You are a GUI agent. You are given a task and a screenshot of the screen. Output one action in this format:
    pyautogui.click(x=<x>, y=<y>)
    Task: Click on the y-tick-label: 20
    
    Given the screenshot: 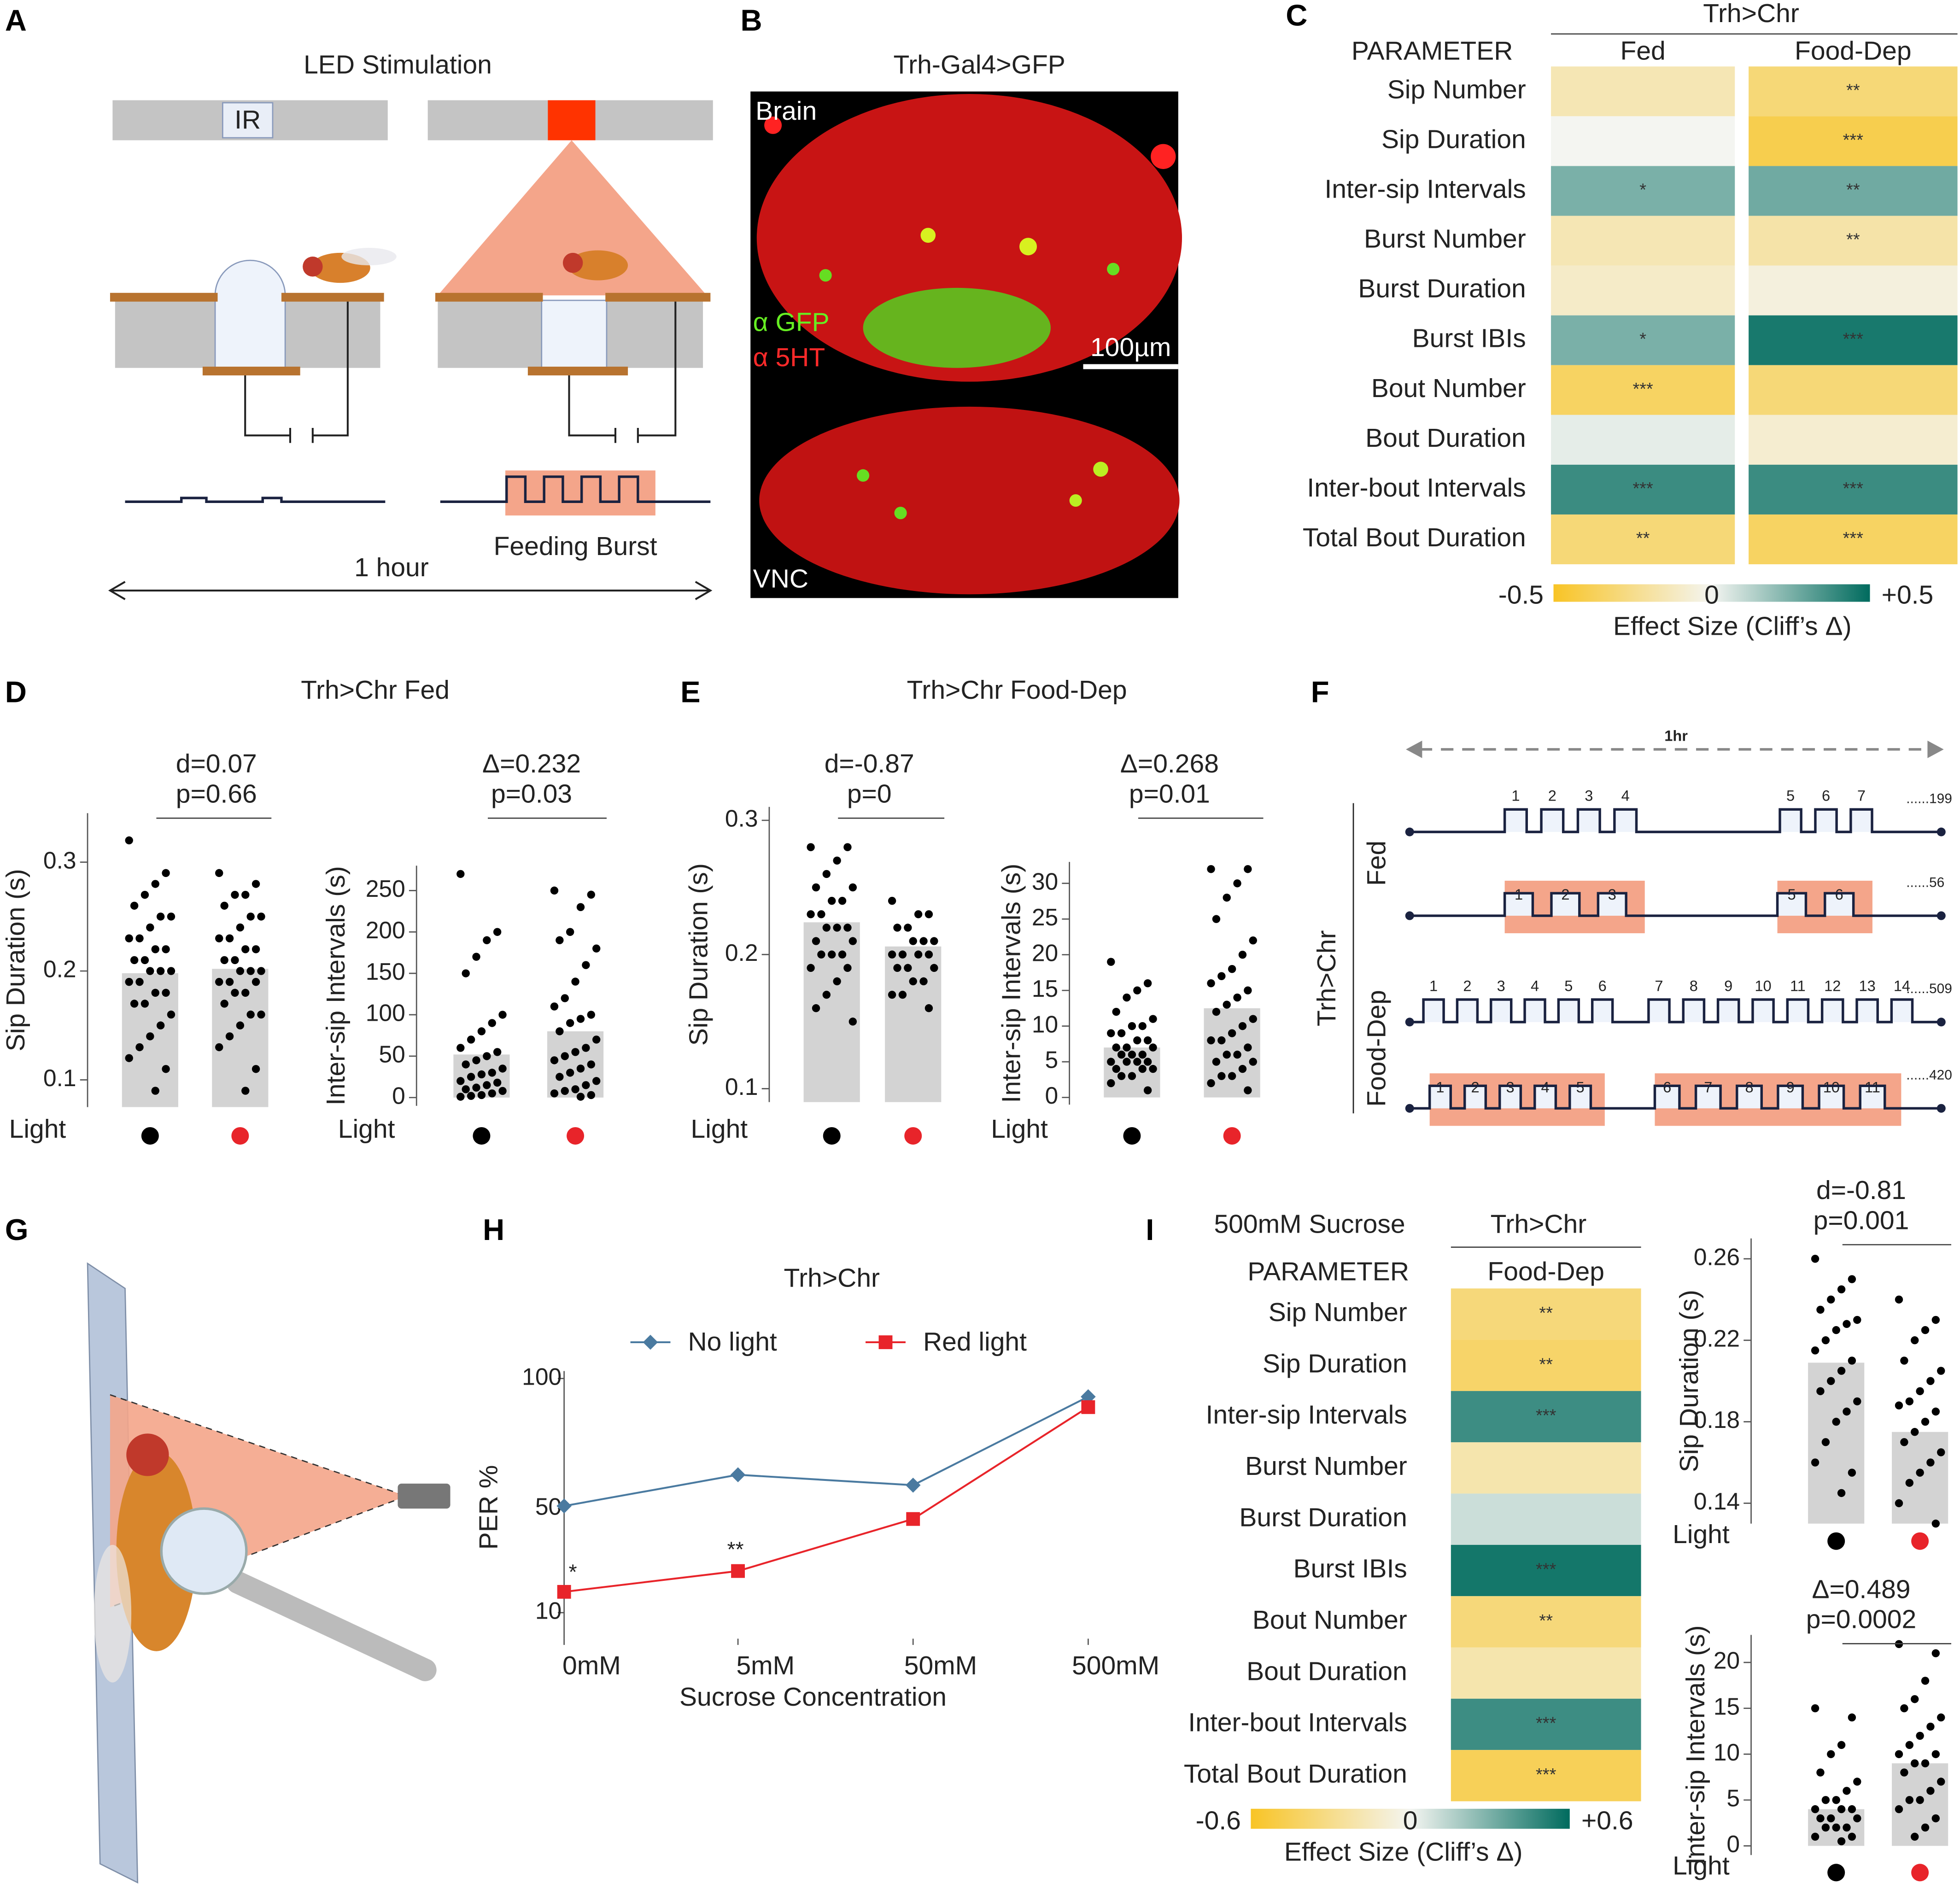 What is the action you would take?
    pyautogui.click(x=1727, y=1660)
    